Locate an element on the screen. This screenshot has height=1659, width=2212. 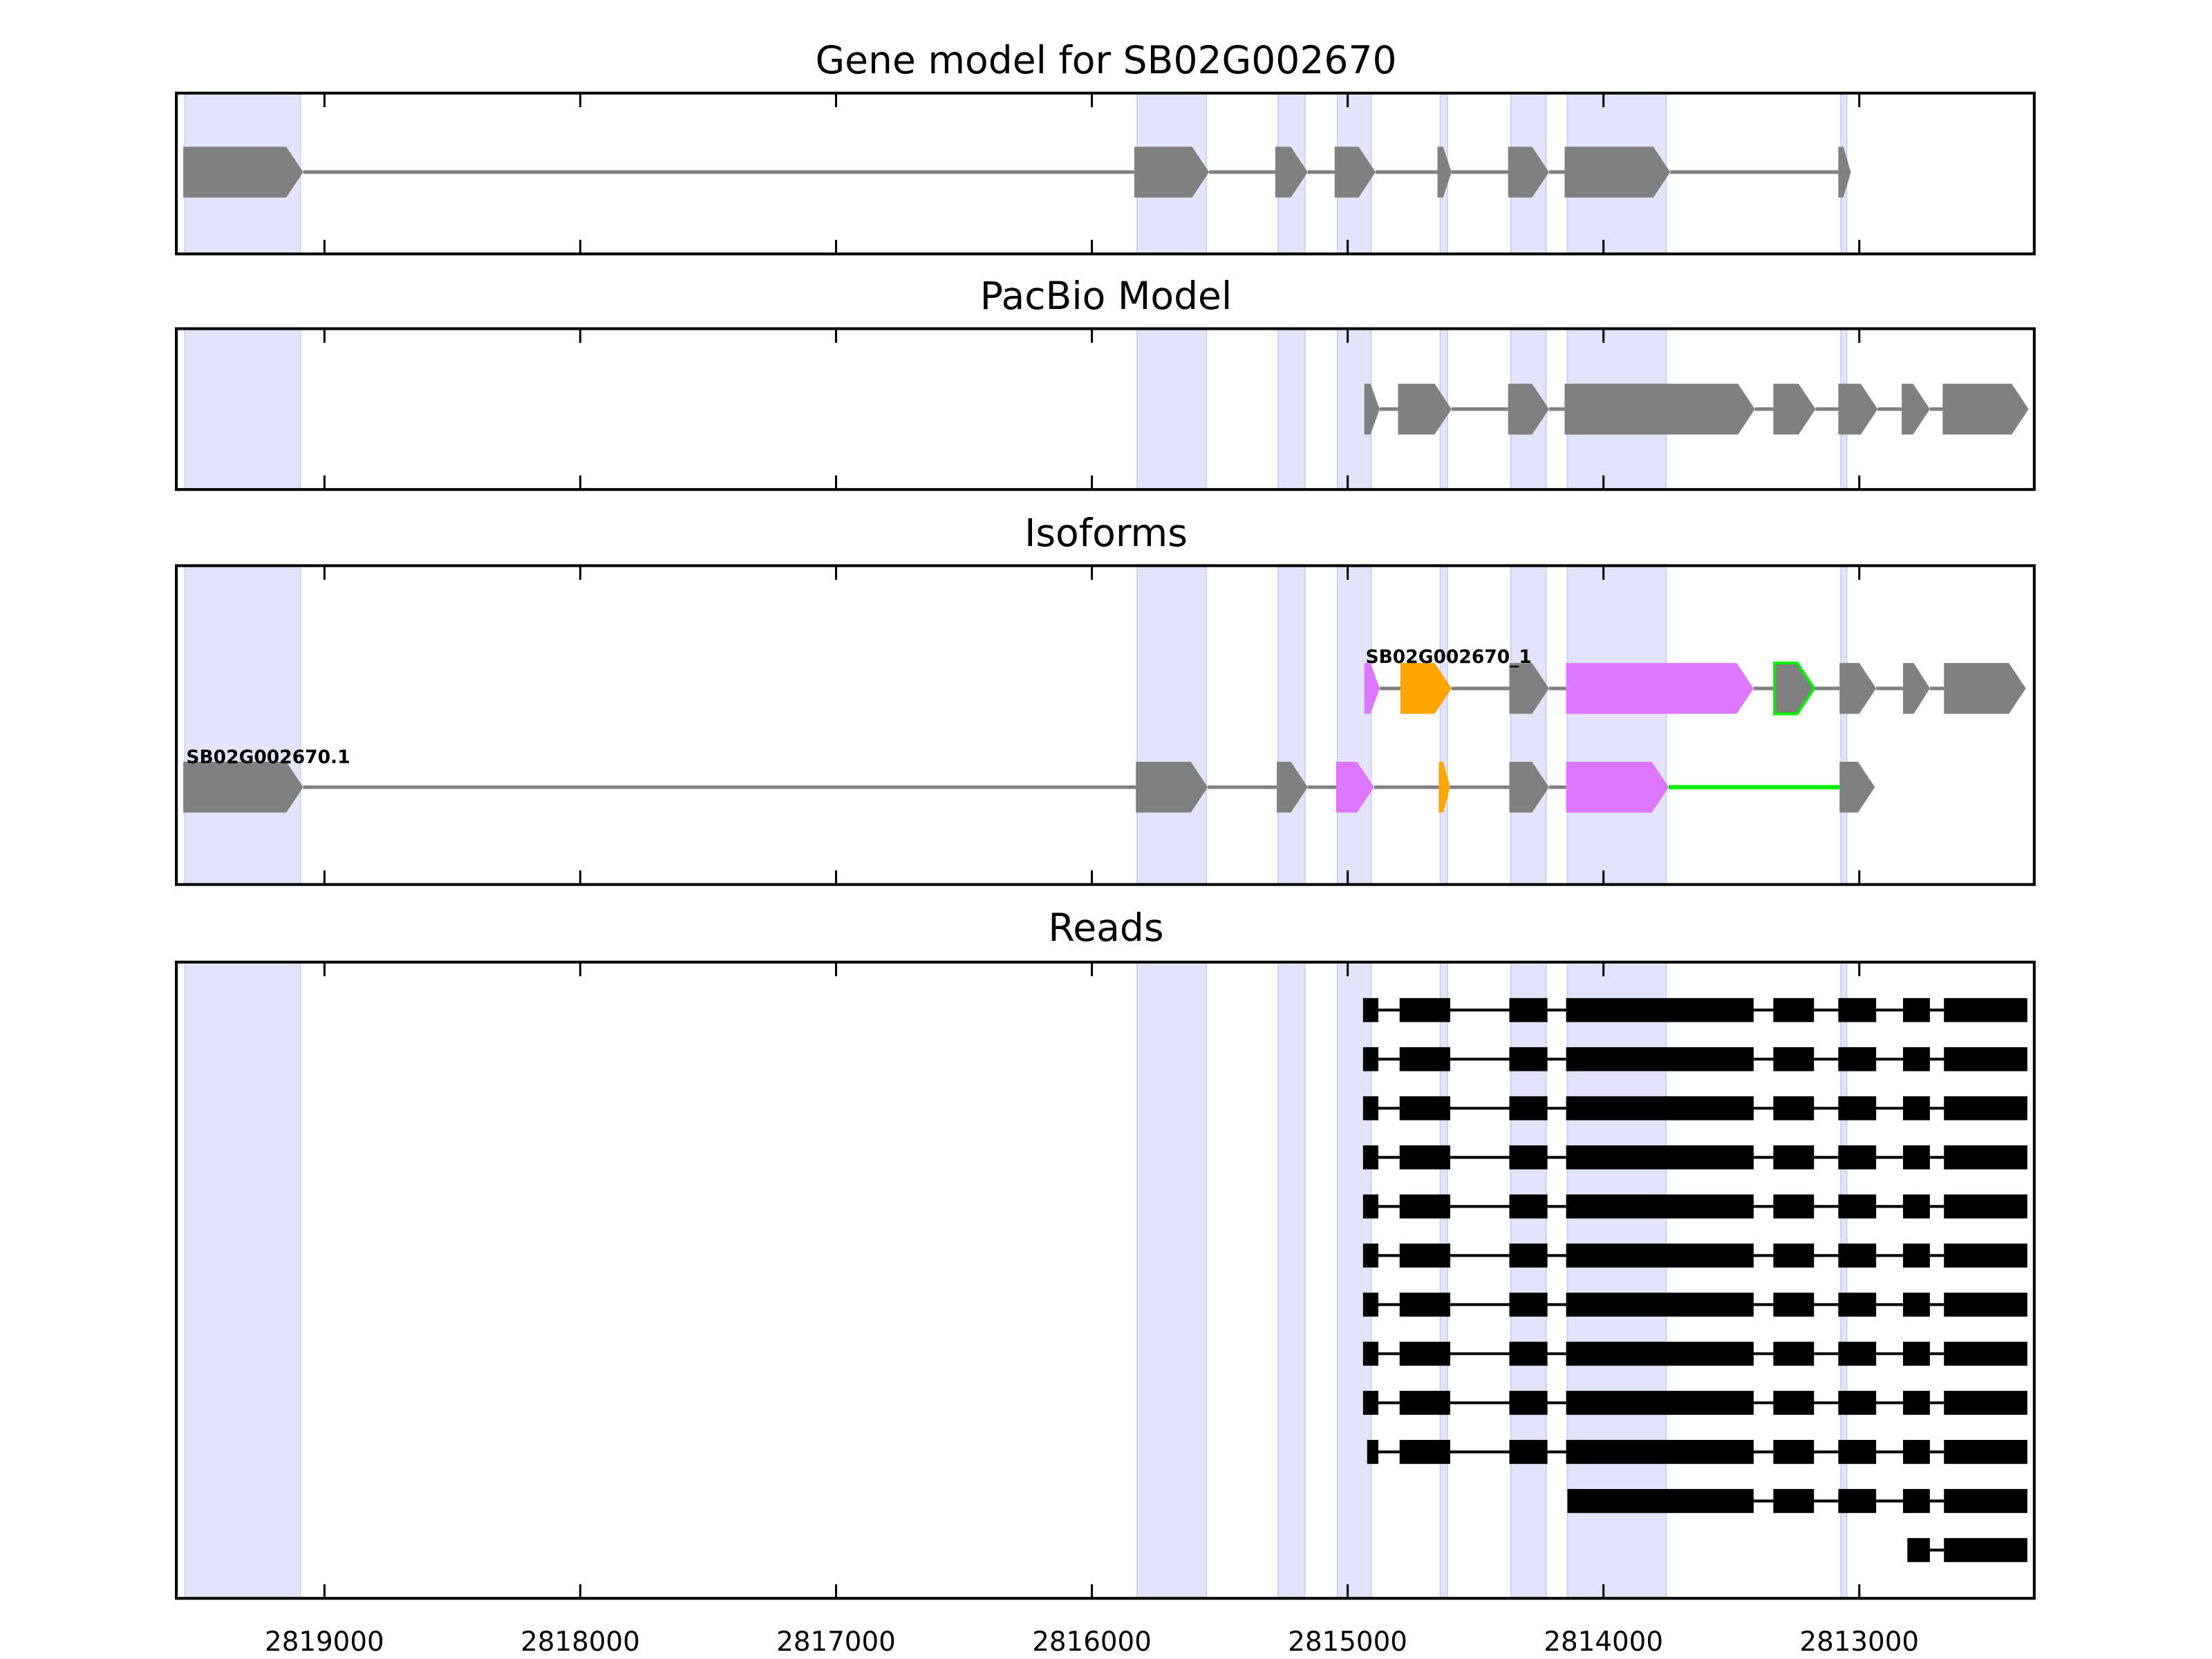
isoform-label-1: SB02G002670_1 is located at coordinates (1449, 657).